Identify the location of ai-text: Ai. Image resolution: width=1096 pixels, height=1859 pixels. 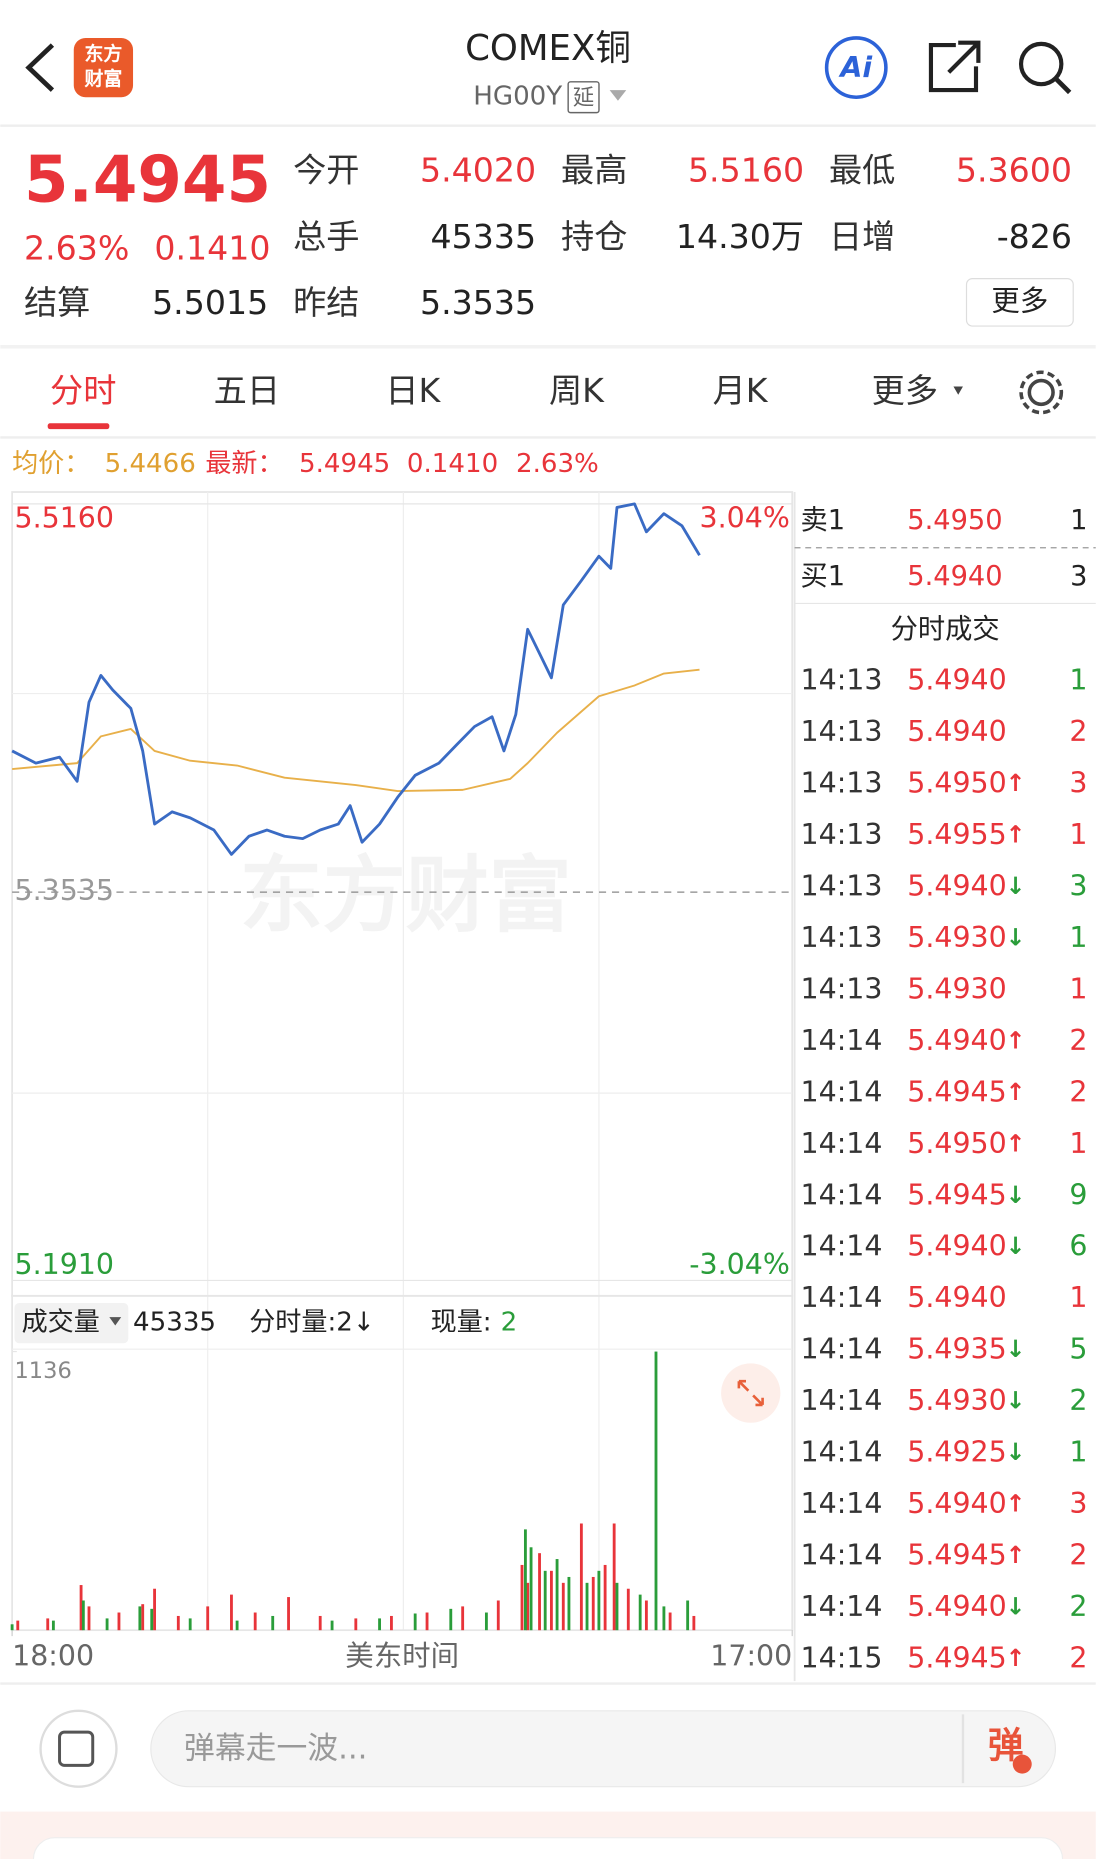
(855, 67).